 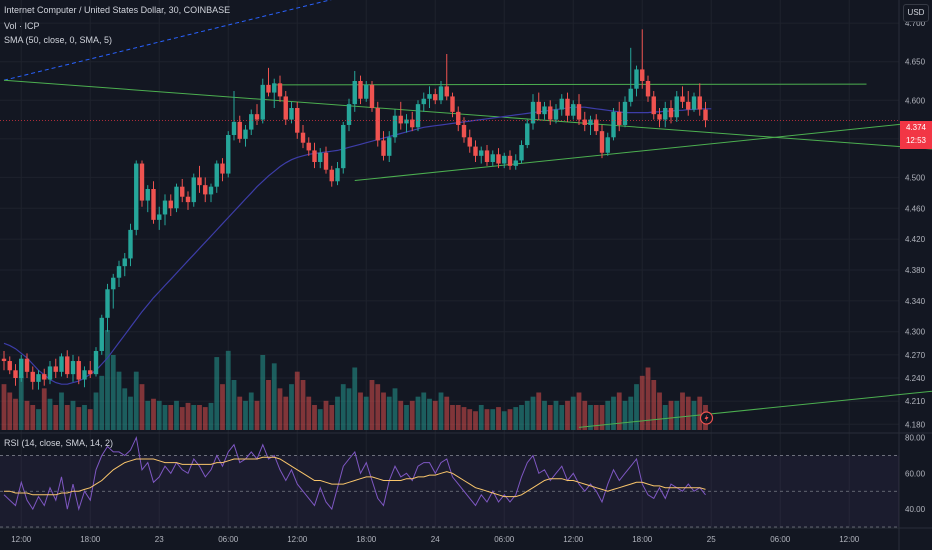 I want to click on sma-legend: SMA (50, close, 0, SMA, 5), so click(x=58, y=40).